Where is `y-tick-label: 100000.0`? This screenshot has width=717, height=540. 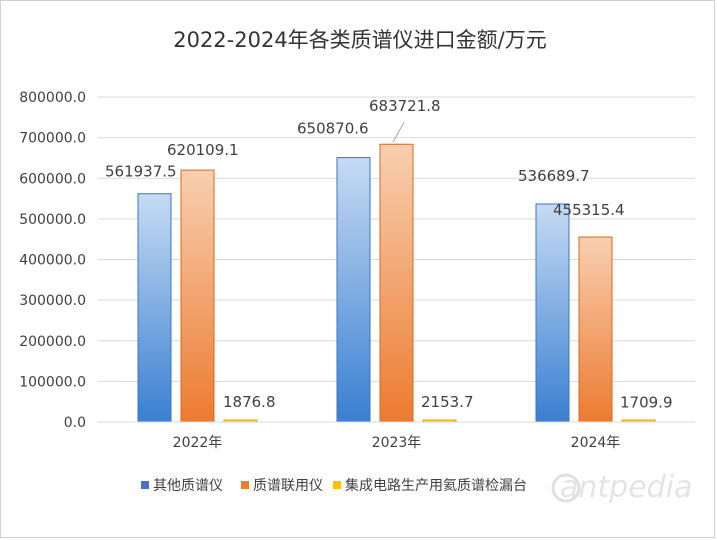
y-tick-label: 100000.0 is located at coordinates (52, 382).